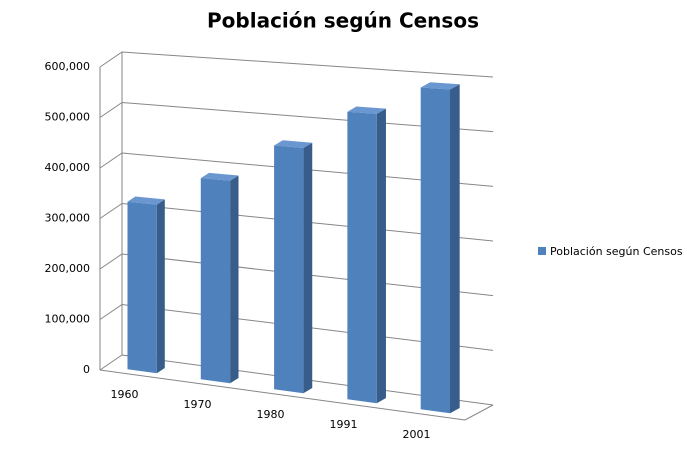  Describe the element at coordinates (86, 369) in the screenshot. I see `y-tick-label: 0` at that location.